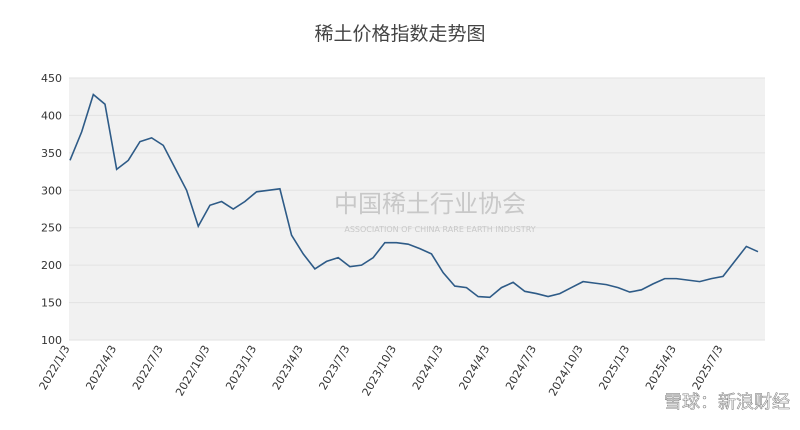 The image size is (800, 430). What do you see at coordinates (439, 229) in the screenshot?
I see `watermark: ASSOCIATION OF CHINA RARE EARTH INDUSTRY` at bounding box center [439, 229].